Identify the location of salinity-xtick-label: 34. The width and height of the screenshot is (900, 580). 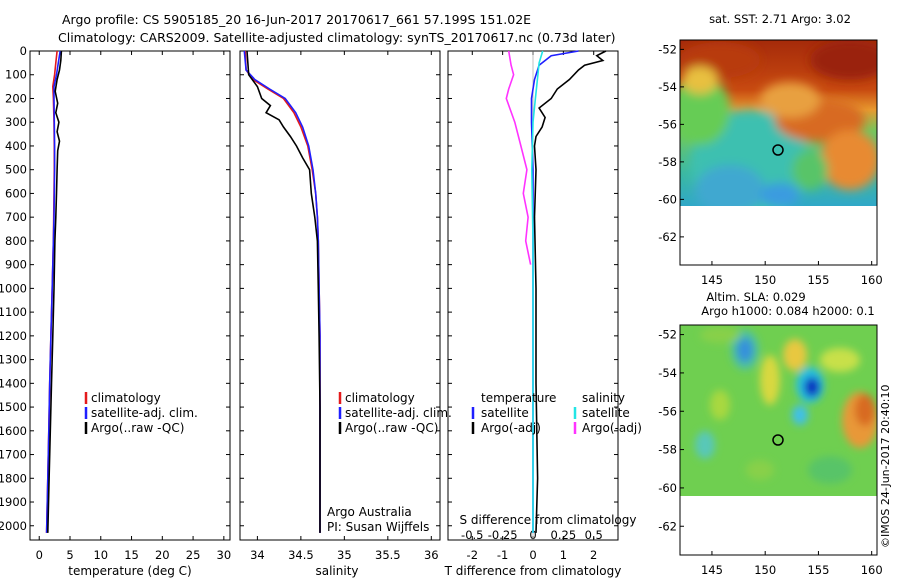
(257, 555).